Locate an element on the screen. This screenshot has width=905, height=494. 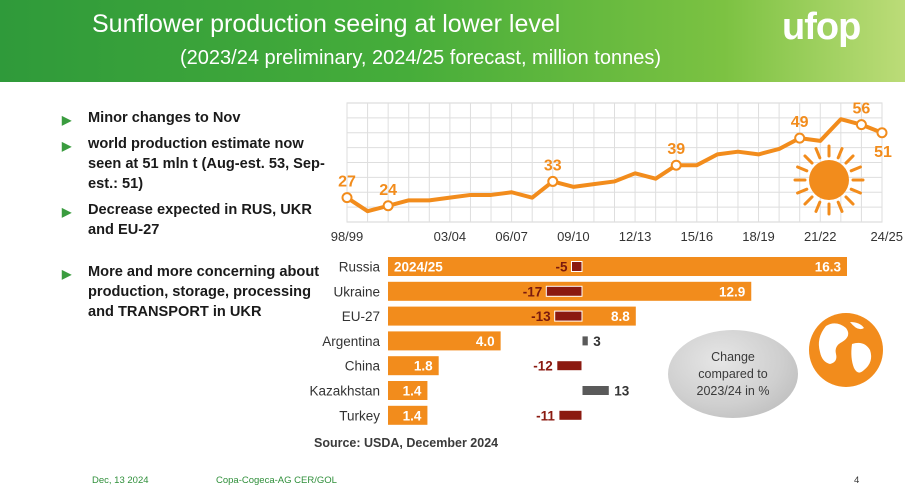
bar-value-label: 12.9 is located at coordinates (732, 291).